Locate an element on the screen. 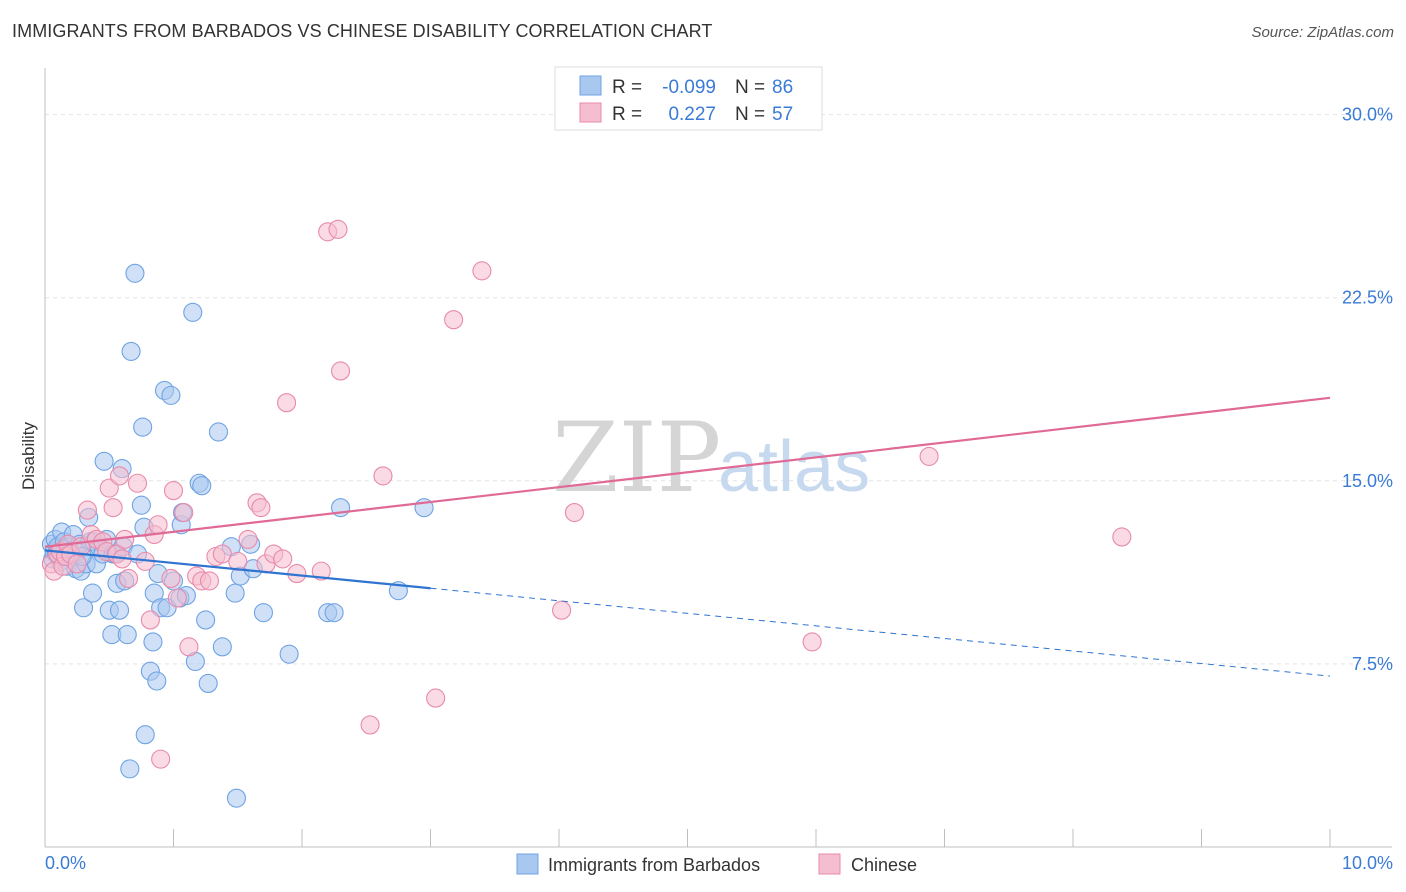 Image resolution: width=1406 pixels, height=892 pixels. stats-n-value-1: 86 is located at coordinates (782, 87).